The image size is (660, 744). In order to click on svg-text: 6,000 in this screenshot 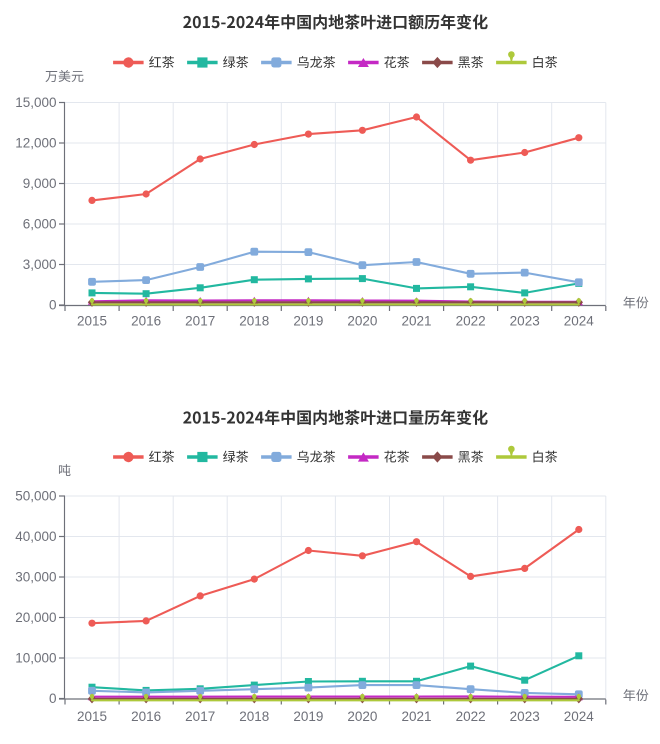, I will do `click(40, 224)`.